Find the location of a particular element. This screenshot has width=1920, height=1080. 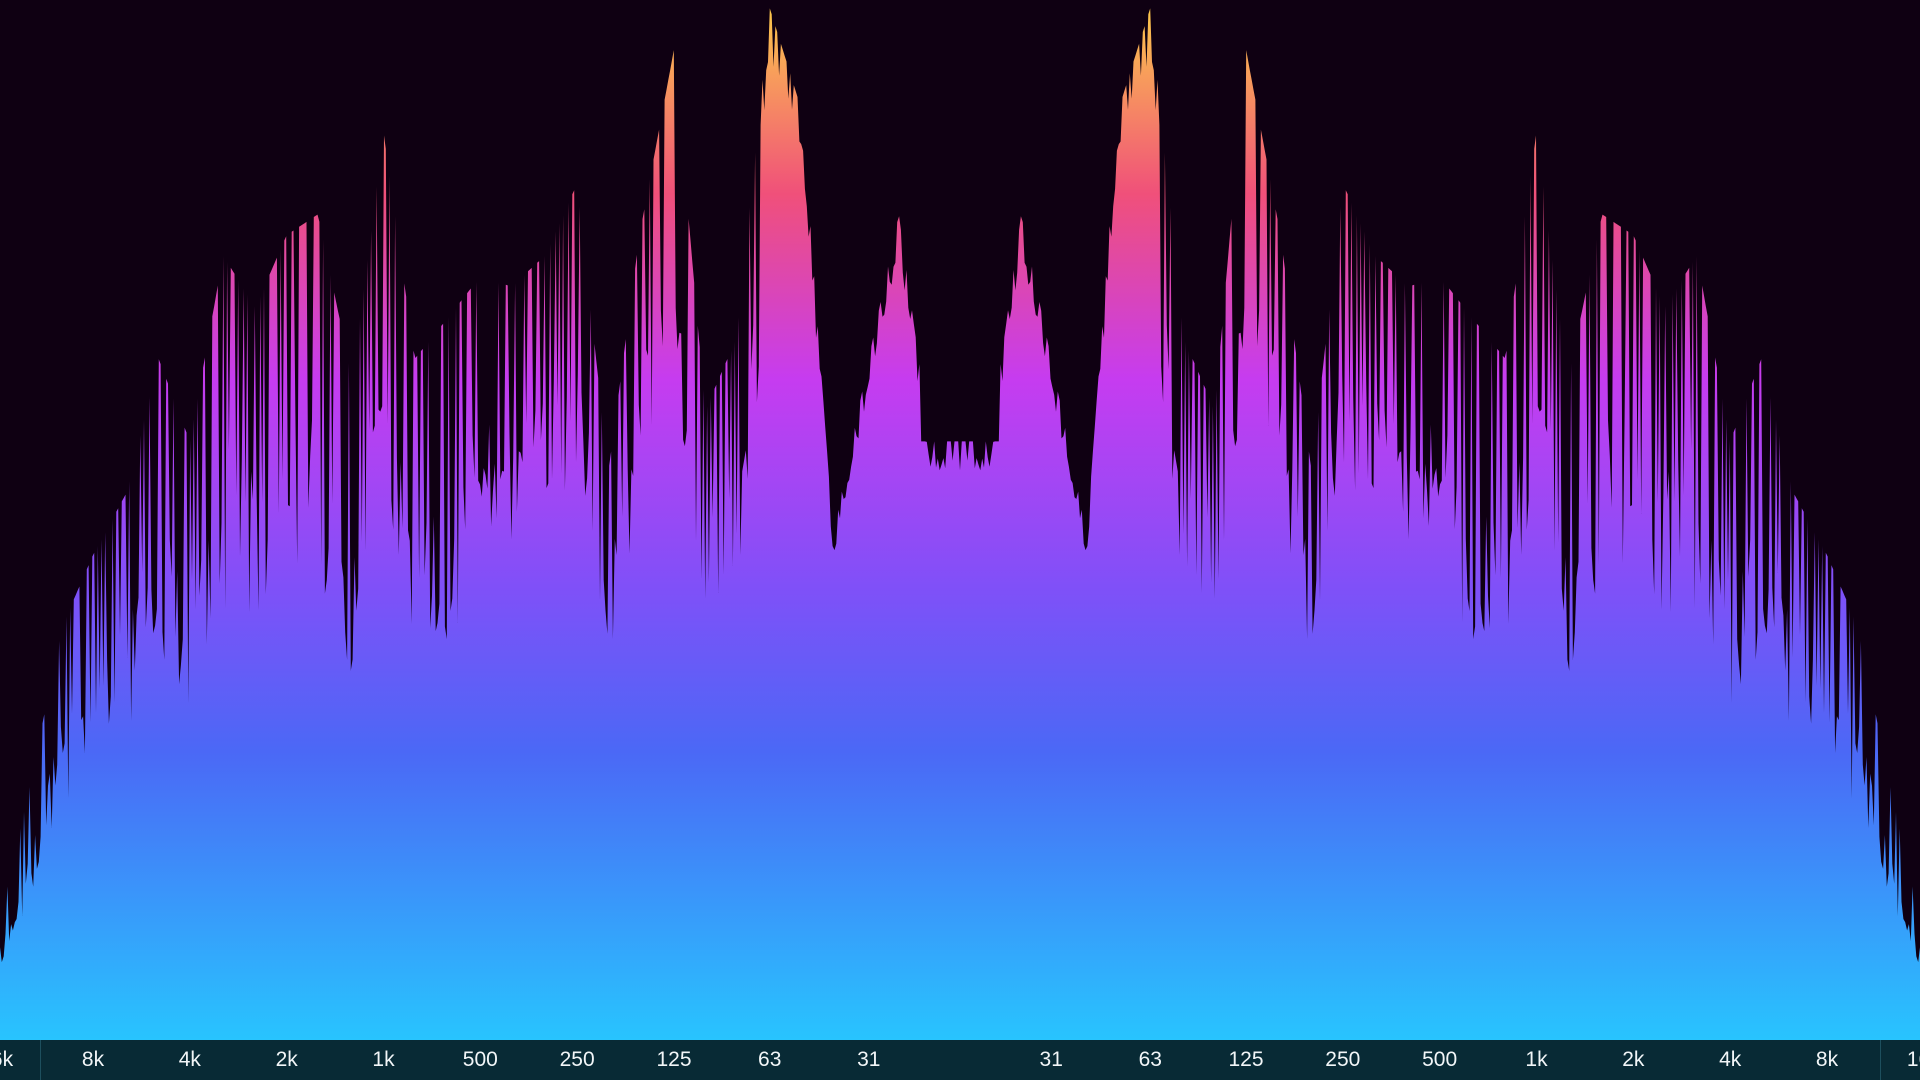

frequency-label-left-125: 125 is located at coordinates (674, 1059).